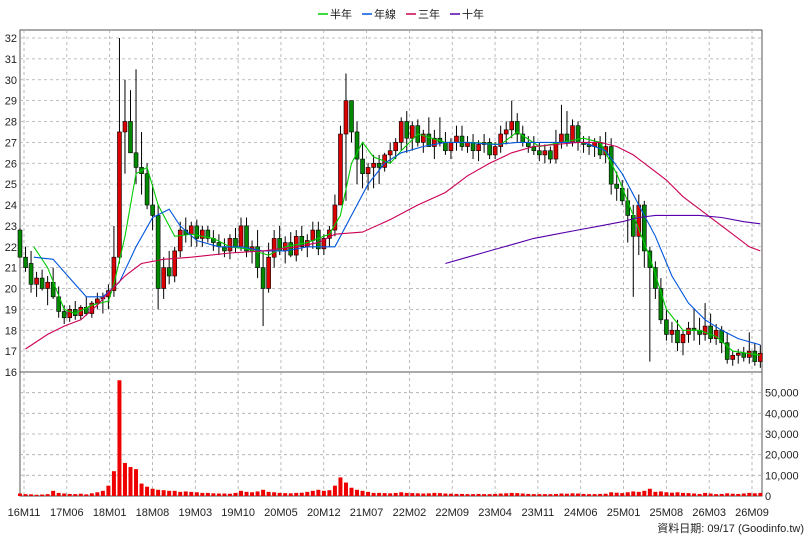 This screenshot has height=540, width=808. Describe the element at coordinates (11, 164) in the screenshot. I see `price-tick-label: 26` at that location.